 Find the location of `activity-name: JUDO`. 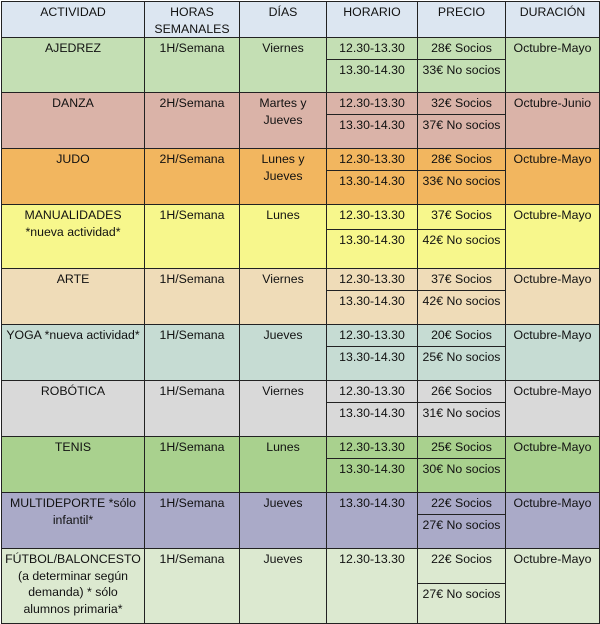

activity-name: JUDO is located at coordinates (73, 176).